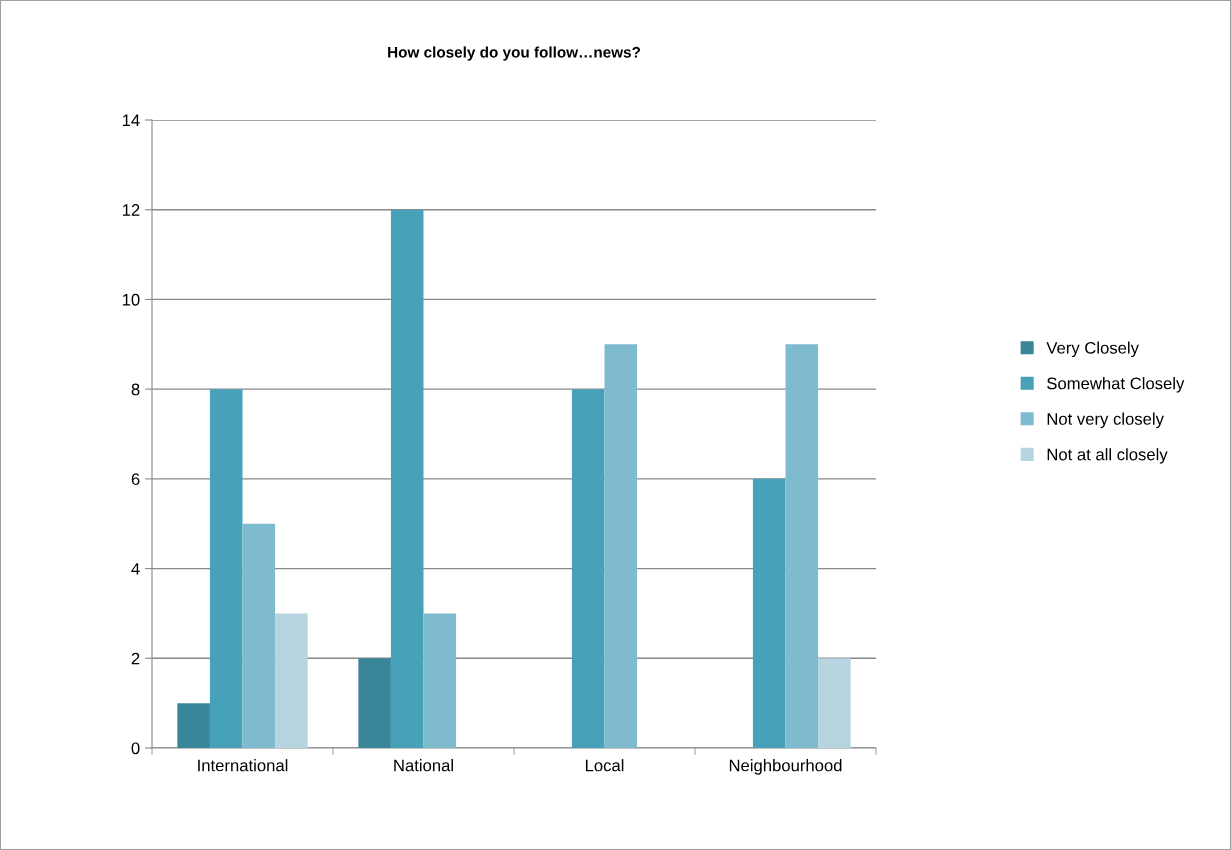 The image size is (1231, 850). Describe the element at coordinates (135, 658) in the screenshot. I see `y-tick-label: 2` at that location.